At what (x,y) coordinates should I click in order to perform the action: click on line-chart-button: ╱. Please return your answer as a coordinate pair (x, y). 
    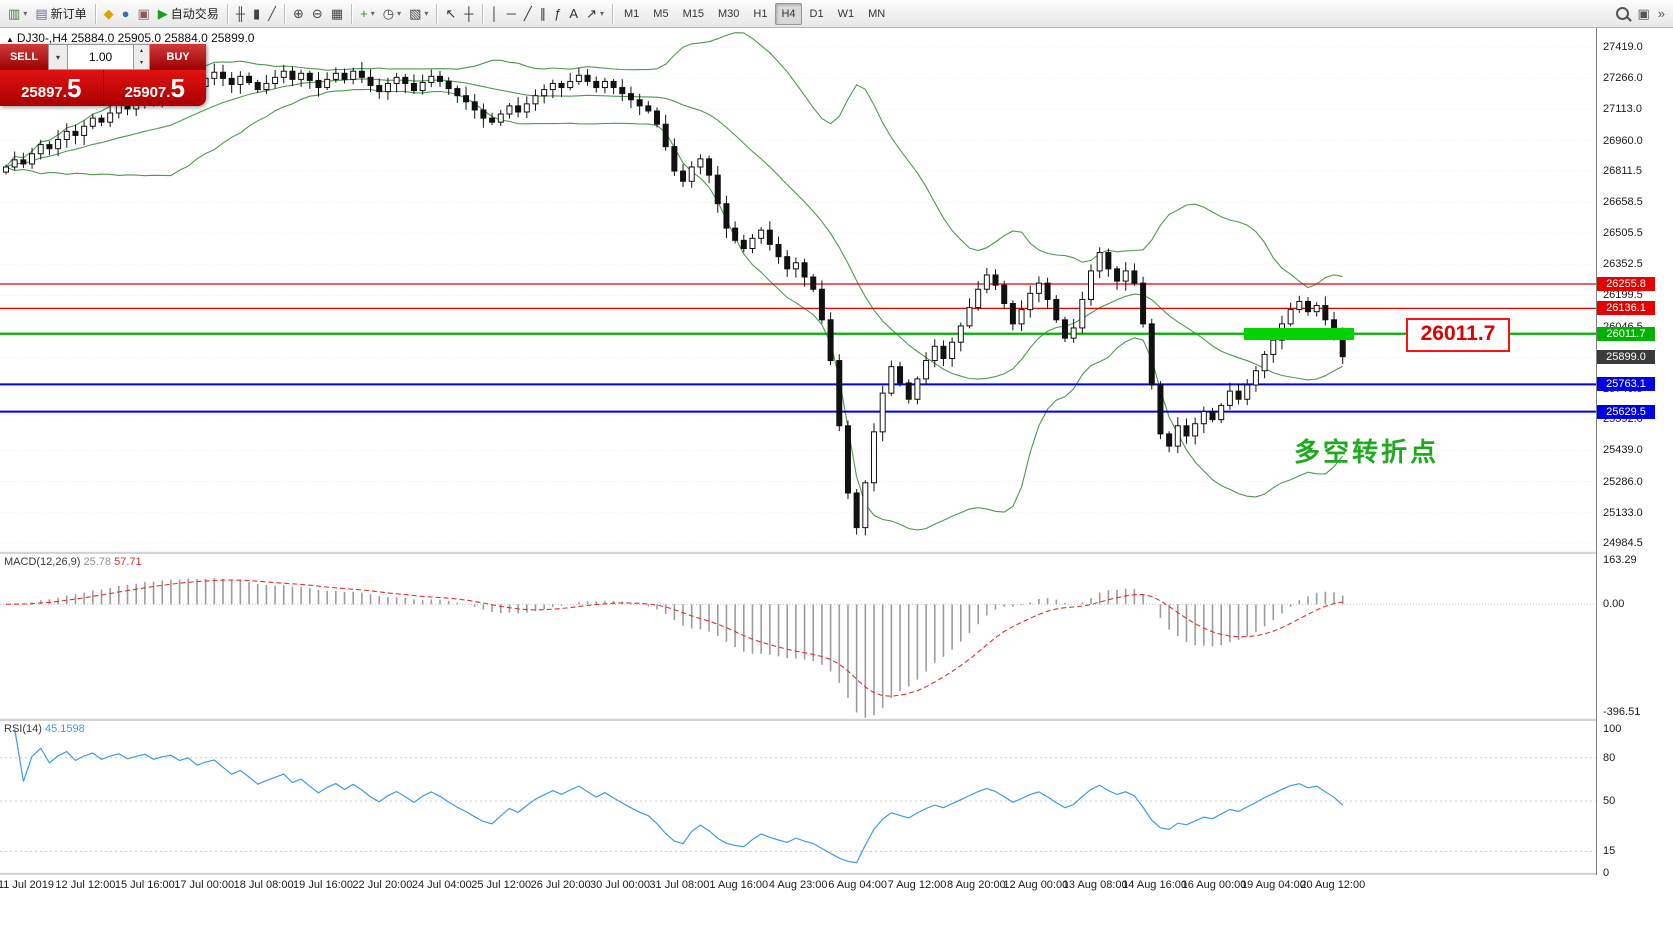
    Looking at the image, I should click on (272, 14).